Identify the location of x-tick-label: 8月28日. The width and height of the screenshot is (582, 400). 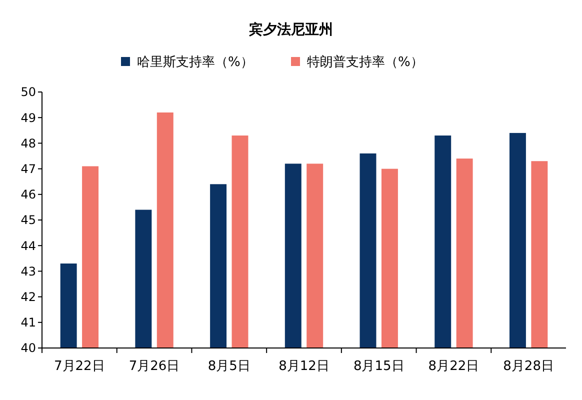
(528, 366).